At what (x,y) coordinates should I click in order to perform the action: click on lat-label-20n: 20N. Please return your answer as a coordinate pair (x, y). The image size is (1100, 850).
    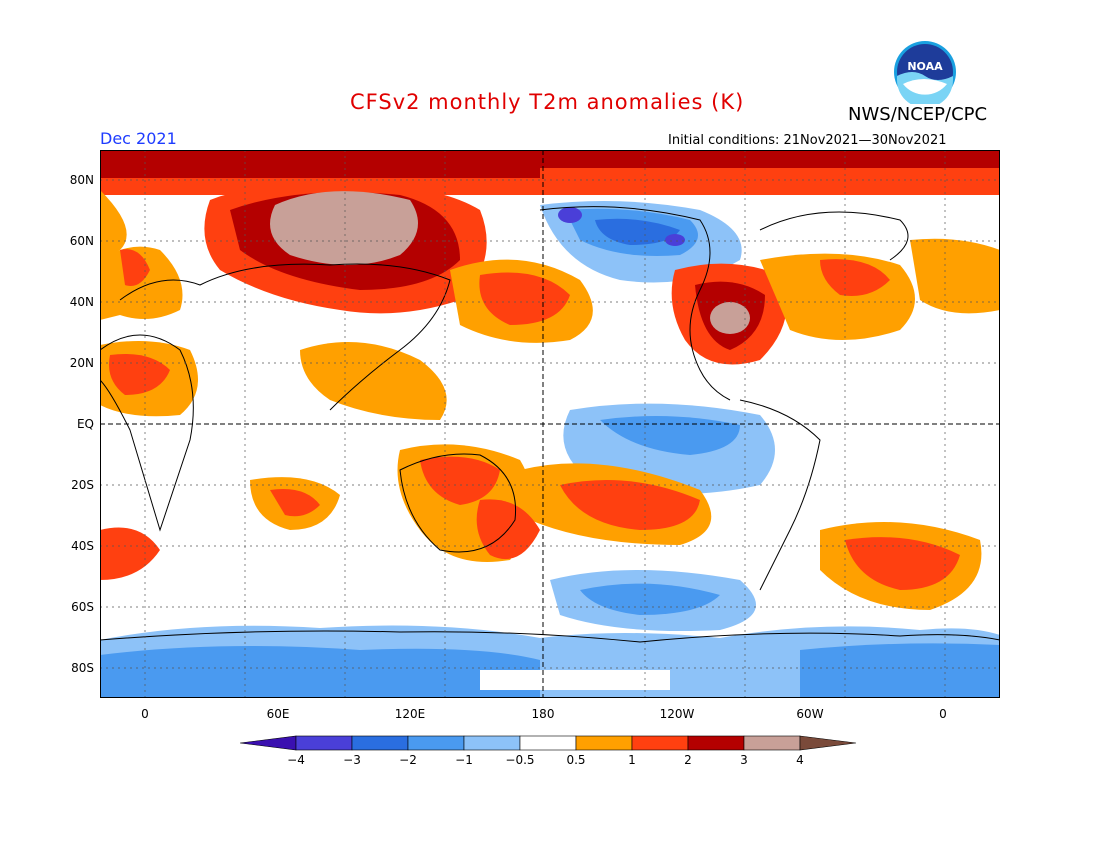
    Looking at the image, I should click on (81, 363).